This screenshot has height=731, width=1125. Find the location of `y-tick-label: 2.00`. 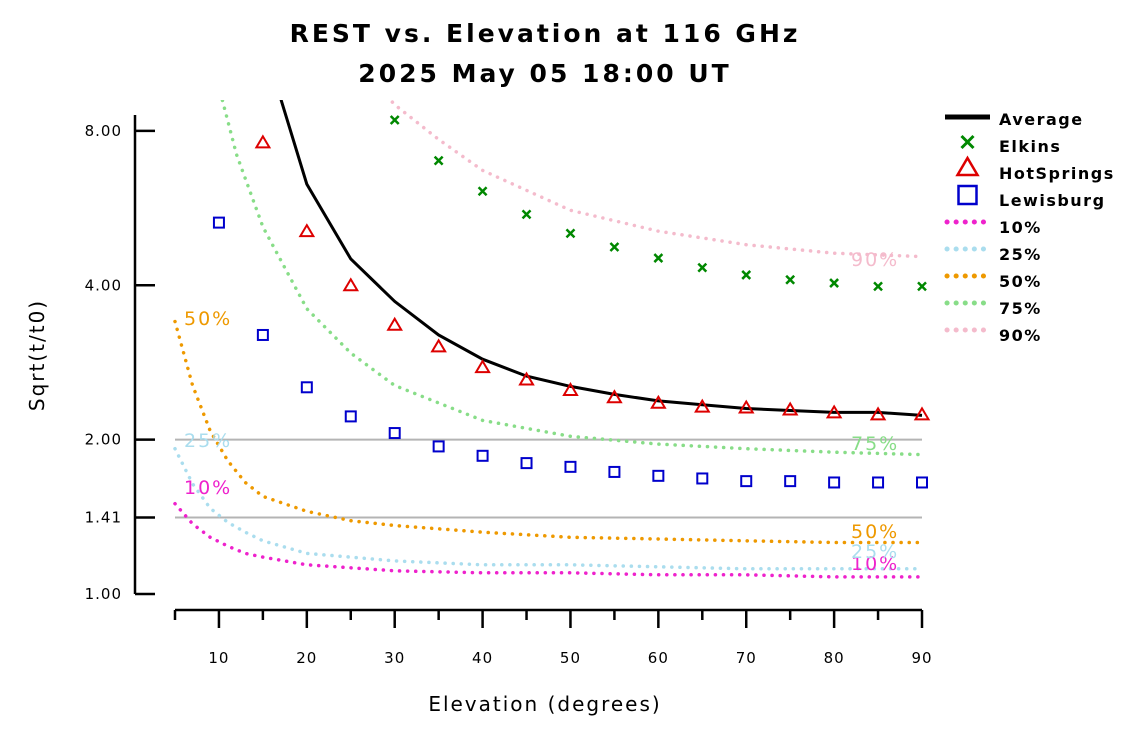

y-tick-label: 2.00 is located at coordinates (103, 440).